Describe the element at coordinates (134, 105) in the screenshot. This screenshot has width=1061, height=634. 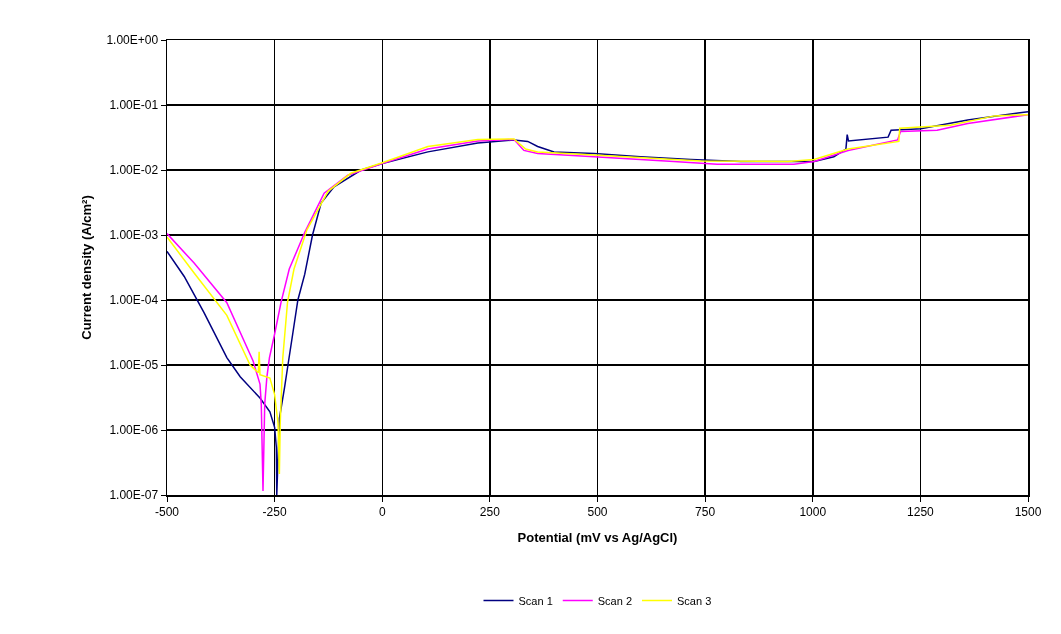
I see `y-tick-label: 1.00E-01` at that location.